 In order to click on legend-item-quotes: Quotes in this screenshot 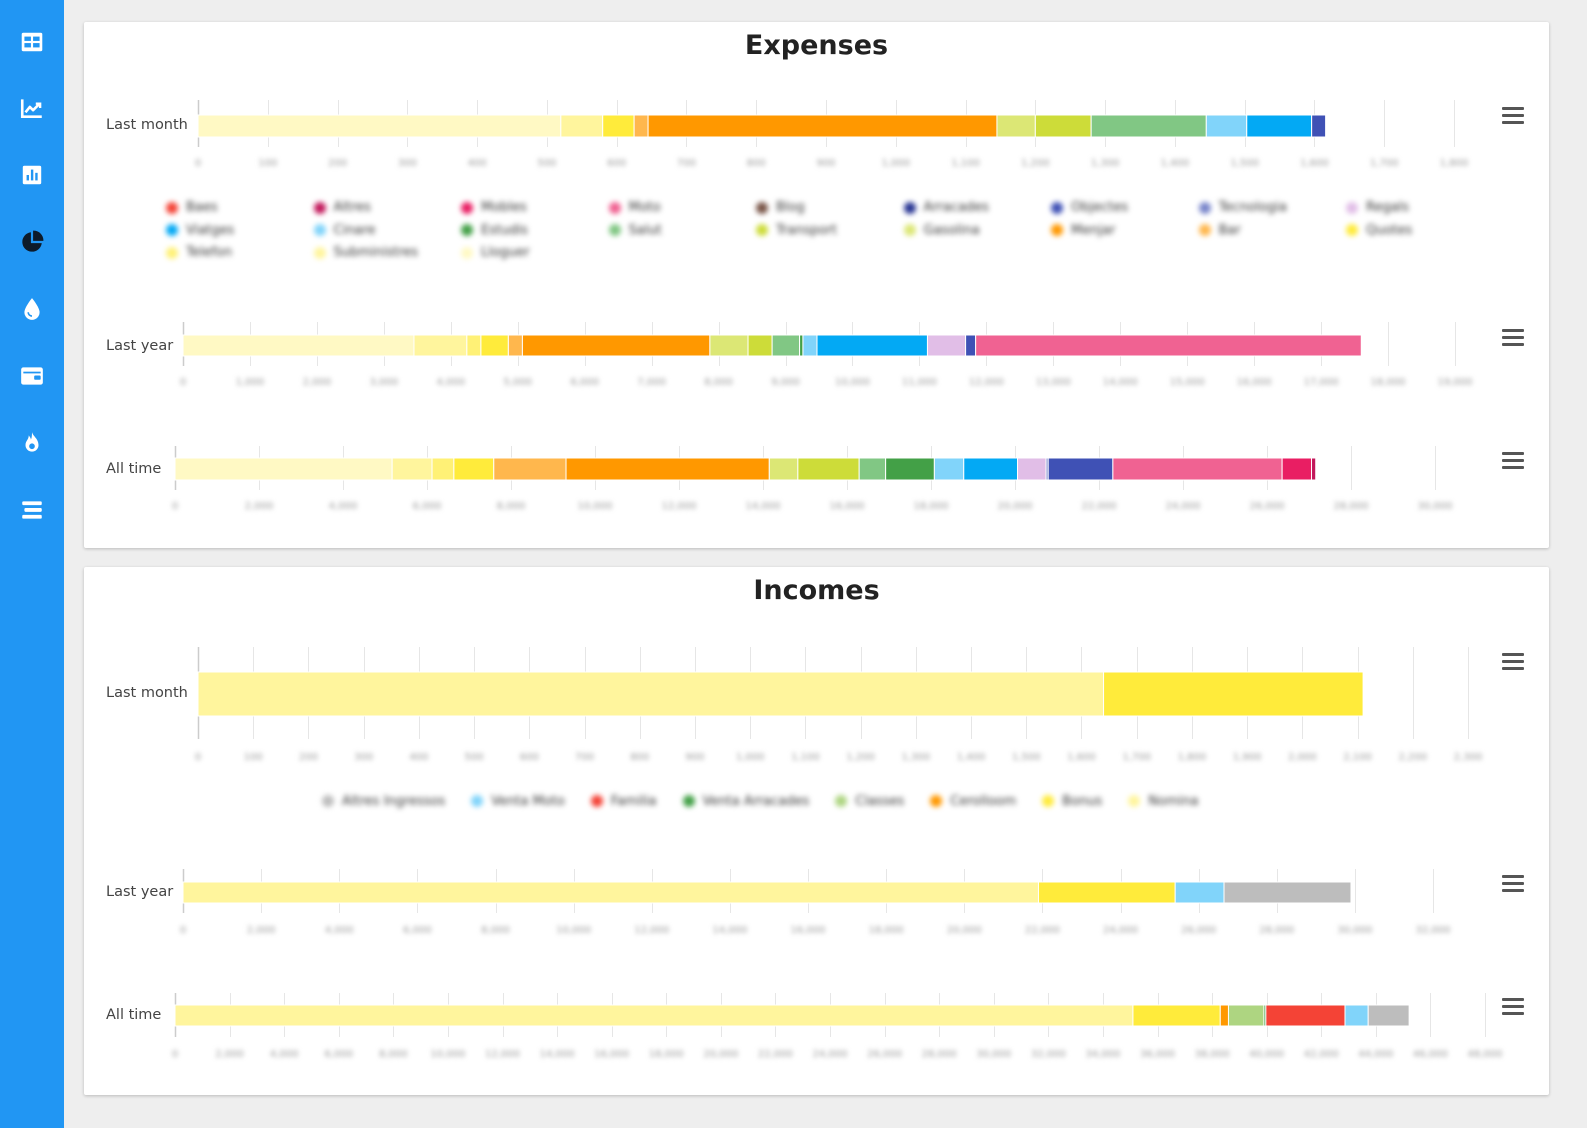, I will do `click(1379, 230)`.